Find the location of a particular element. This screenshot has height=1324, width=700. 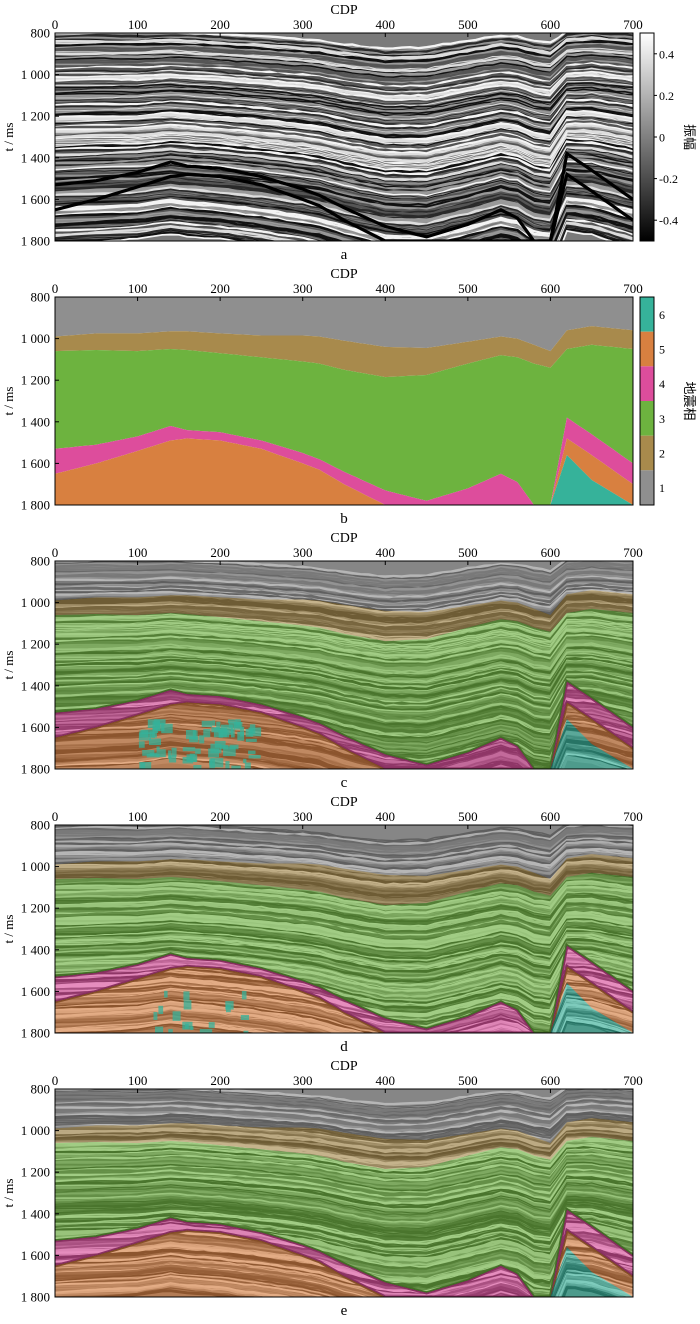

colorbar-tick-label: 0.2 is located at coordinates (666, 96).